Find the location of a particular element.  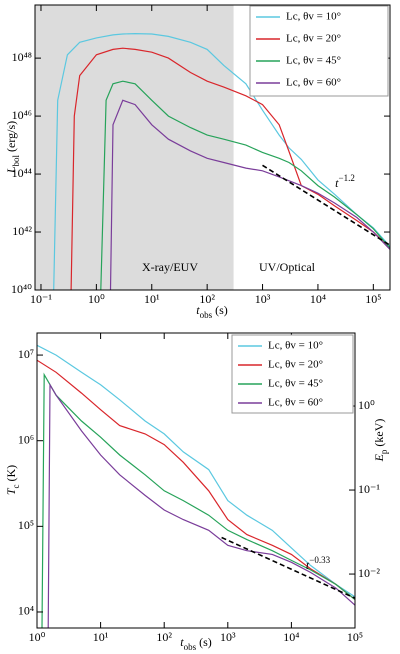

y-axis-label-part: c is located at coordinates (16, 486).